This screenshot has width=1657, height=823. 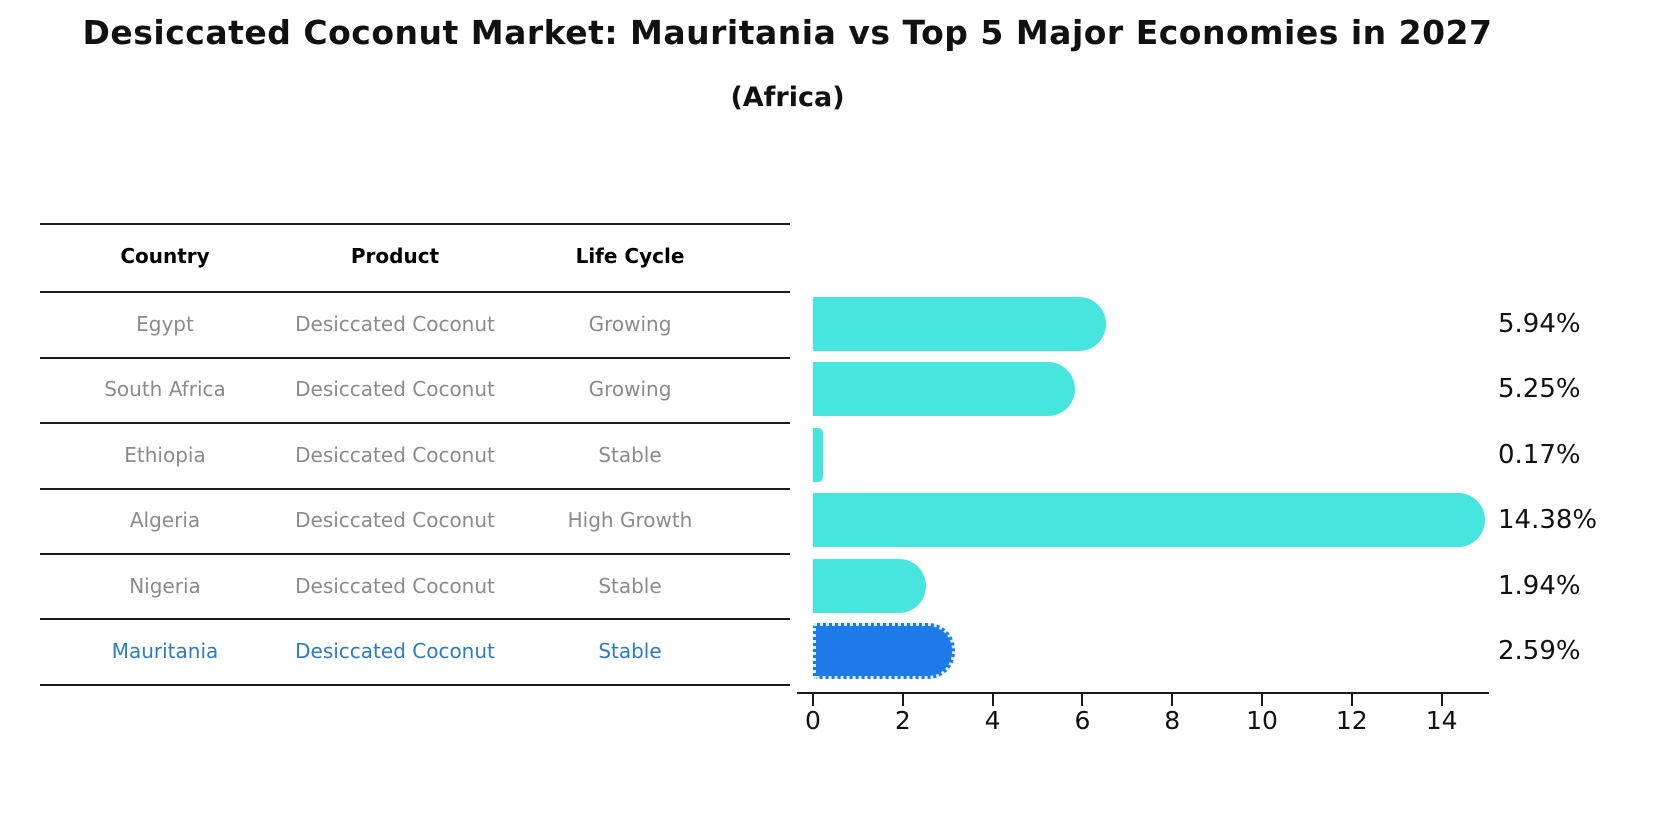 What do you see at coordinates (165, 256) in the screenshot?
I see `table-header-country: Country` at bounding box center [165, 256].